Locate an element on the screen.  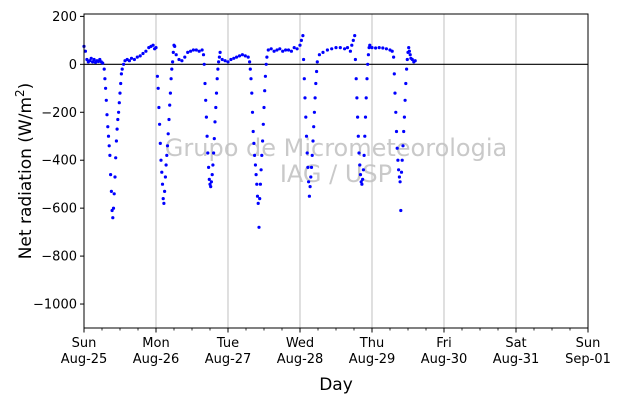
y-axis-ticks: 200 0 −200 −400 −600 −800 −1000 is located at coordinates (58, 161).